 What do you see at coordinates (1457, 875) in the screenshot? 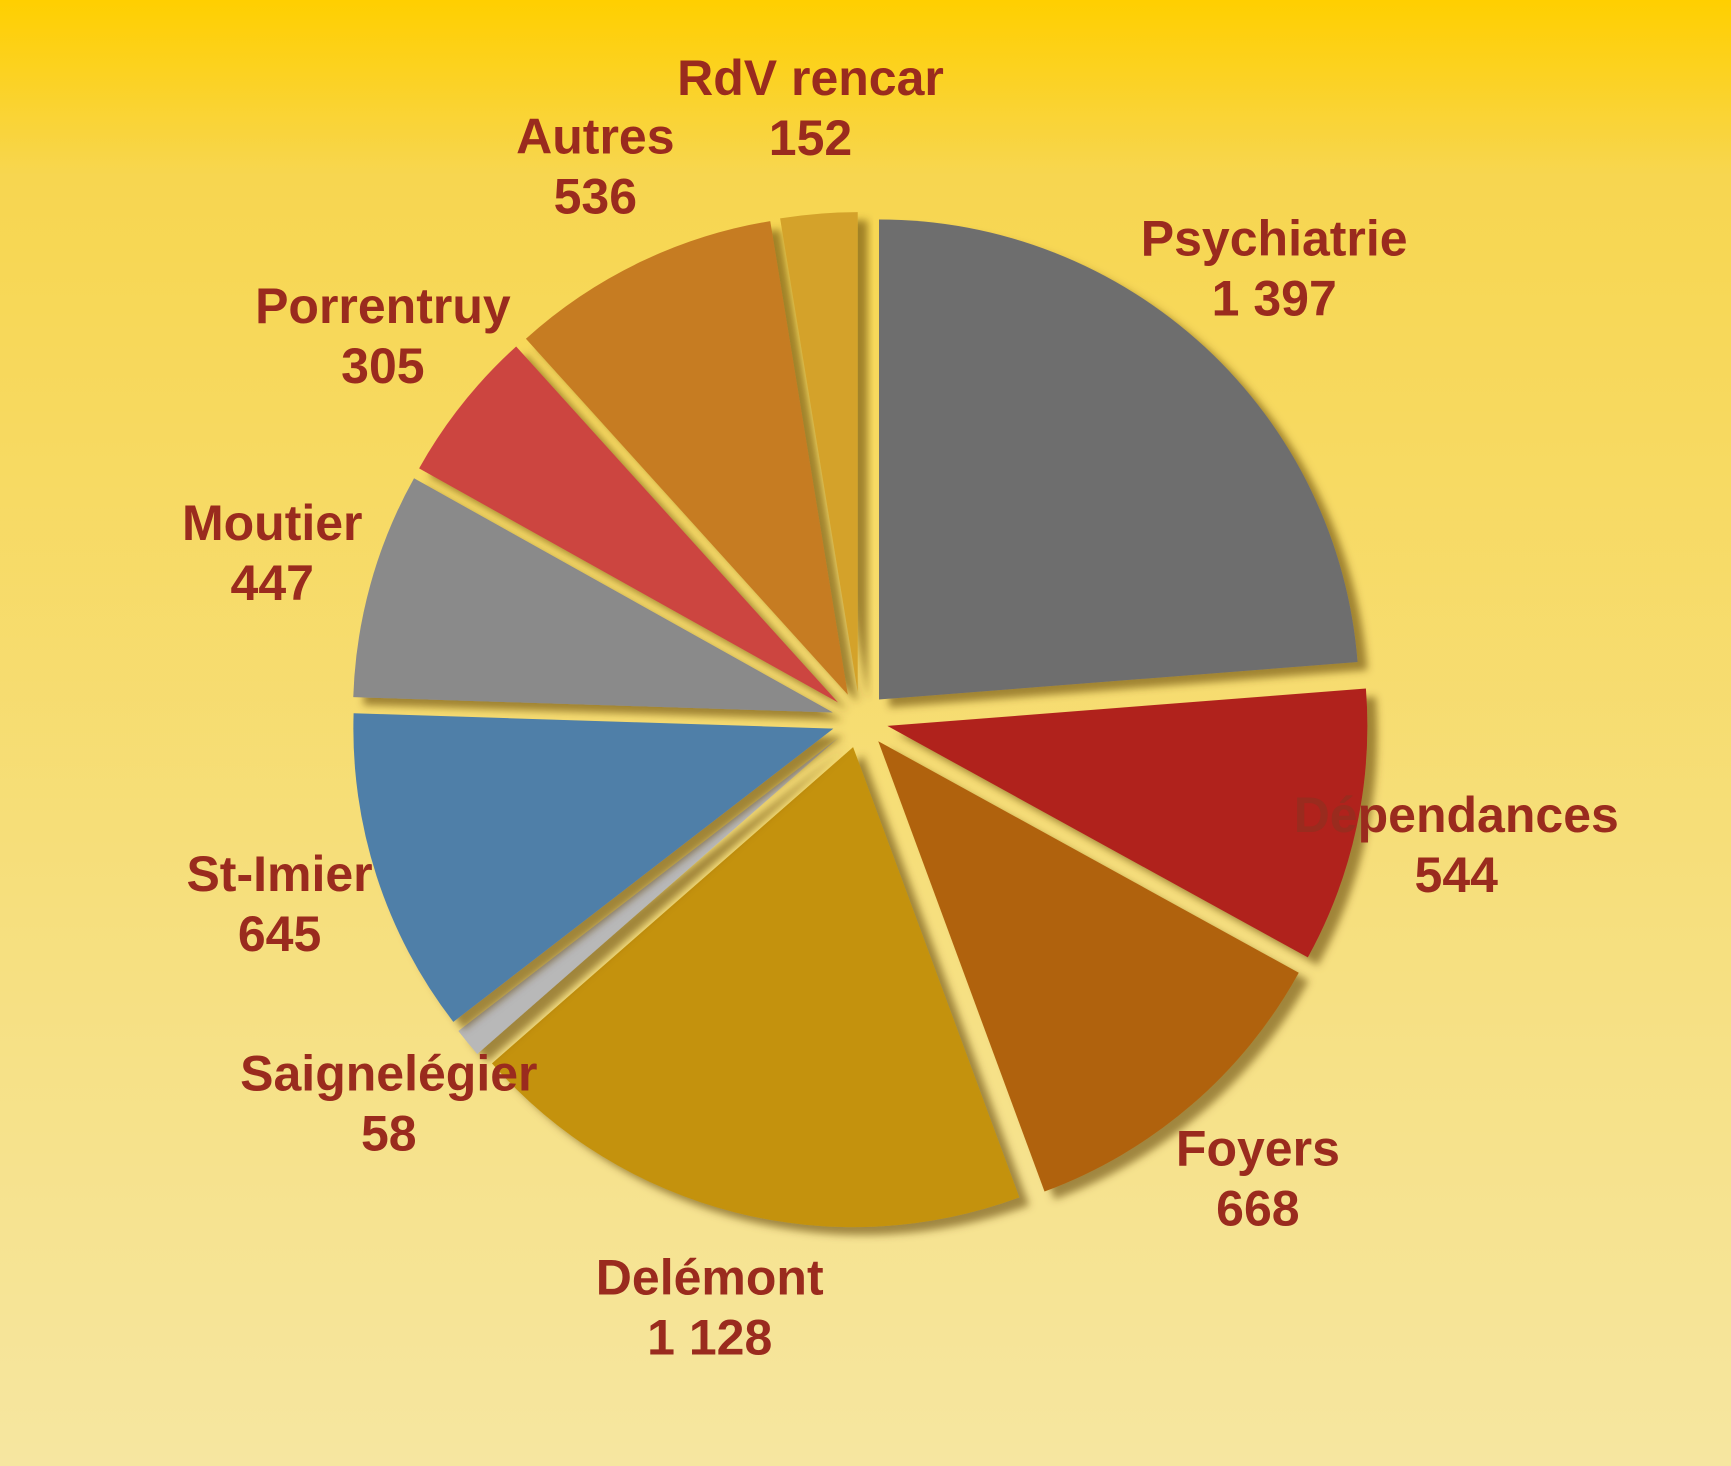
I see `slice-value-label: 544` at bounding box center [1457, 875].